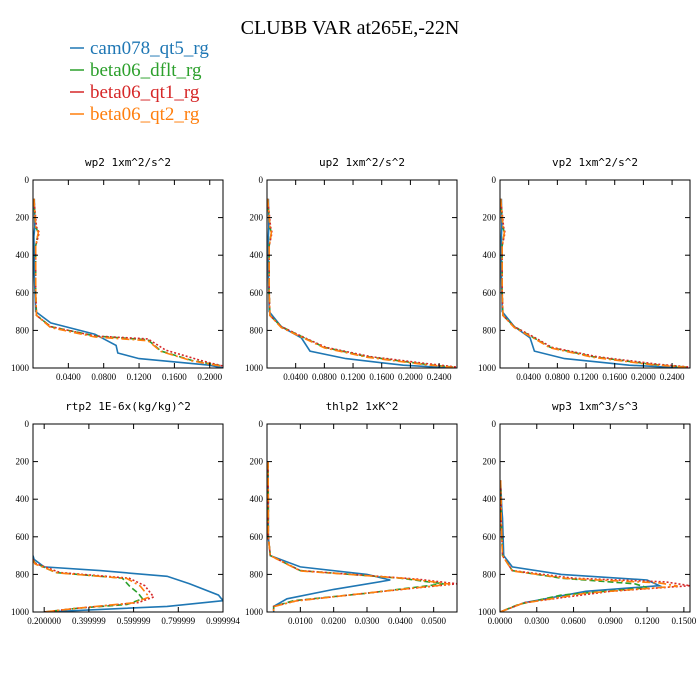 The height and width of the screenshot is (700, 700). I want to click on figure-title: CLUBB VAR at265E,-22N, so click(350, 28).